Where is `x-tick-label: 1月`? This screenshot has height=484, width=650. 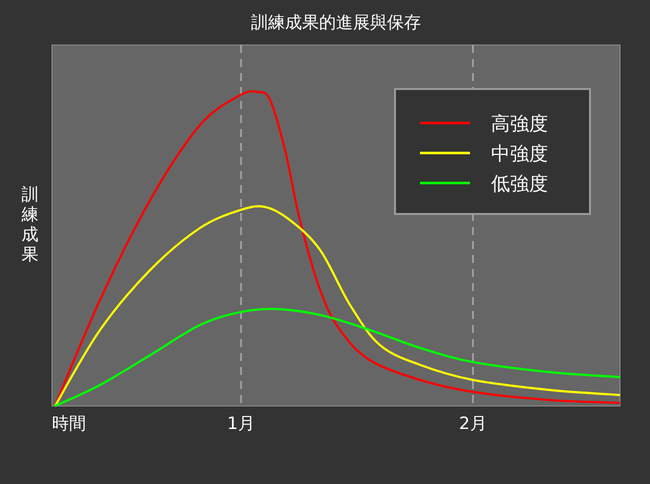
x-tick-label: 1月 is located at coordinates (241, 424).